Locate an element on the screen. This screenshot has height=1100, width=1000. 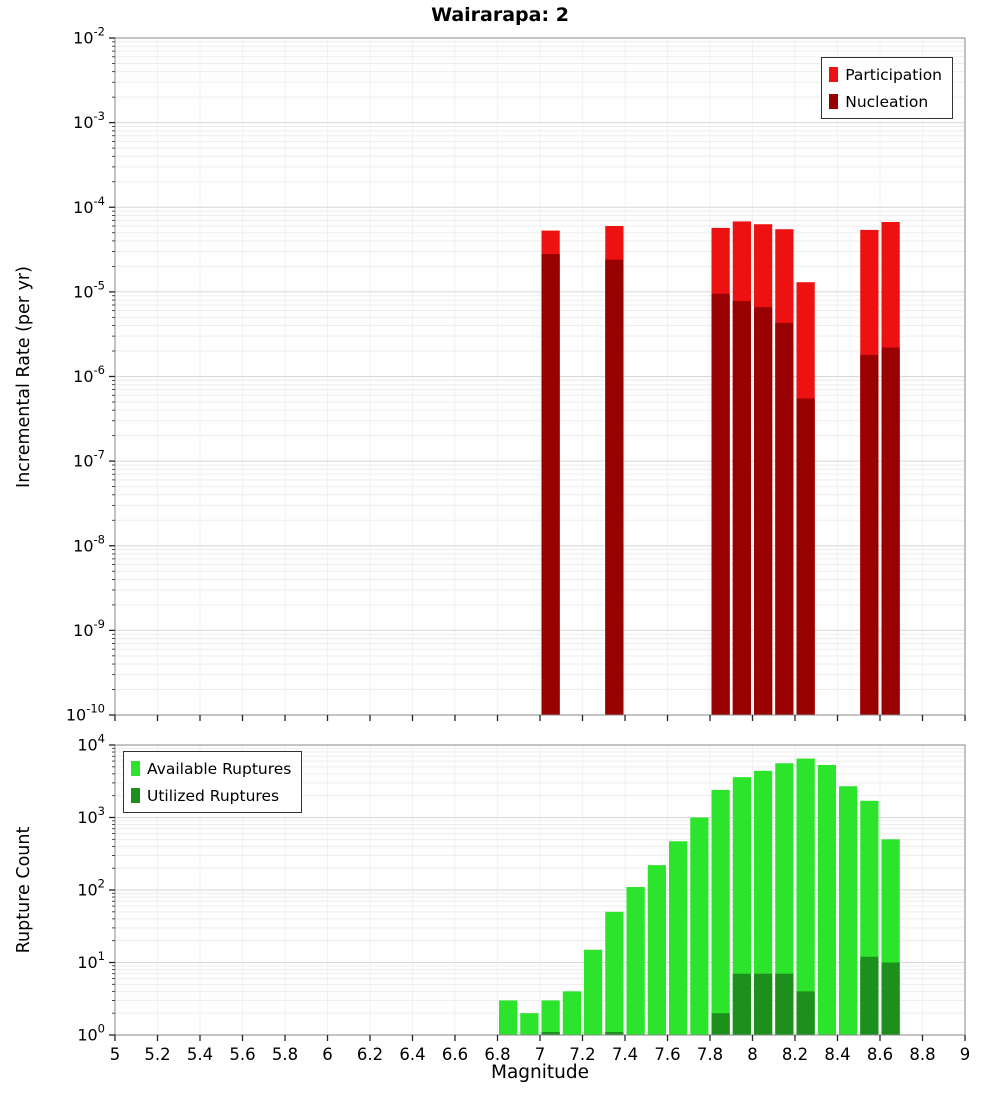
svg-text: 5.8 is located at coordinates (285, 1054).